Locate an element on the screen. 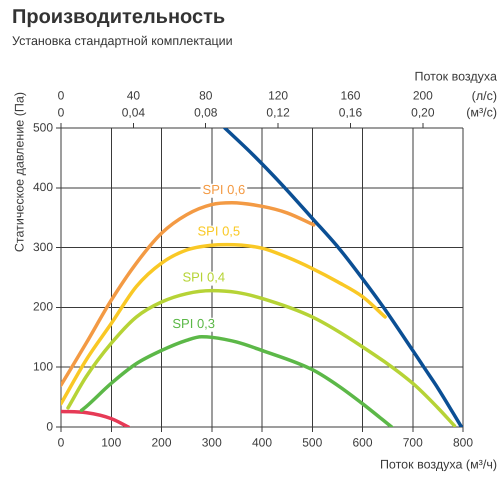  series-label: SPI 0,6 is located at coordinates (224, 189).